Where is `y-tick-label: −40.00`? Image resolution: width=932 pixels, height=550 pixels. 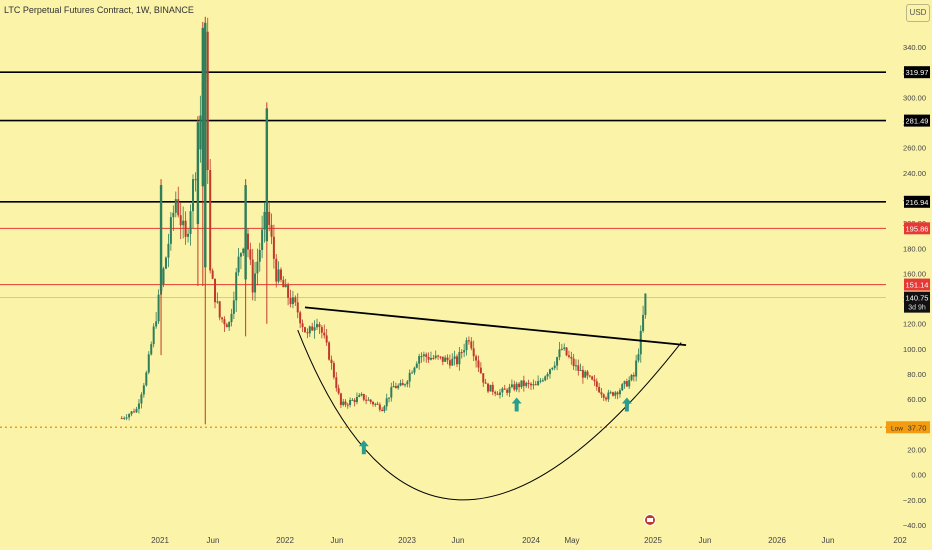 y-tick-label: −40.00 is located at coordinates (914, 525).